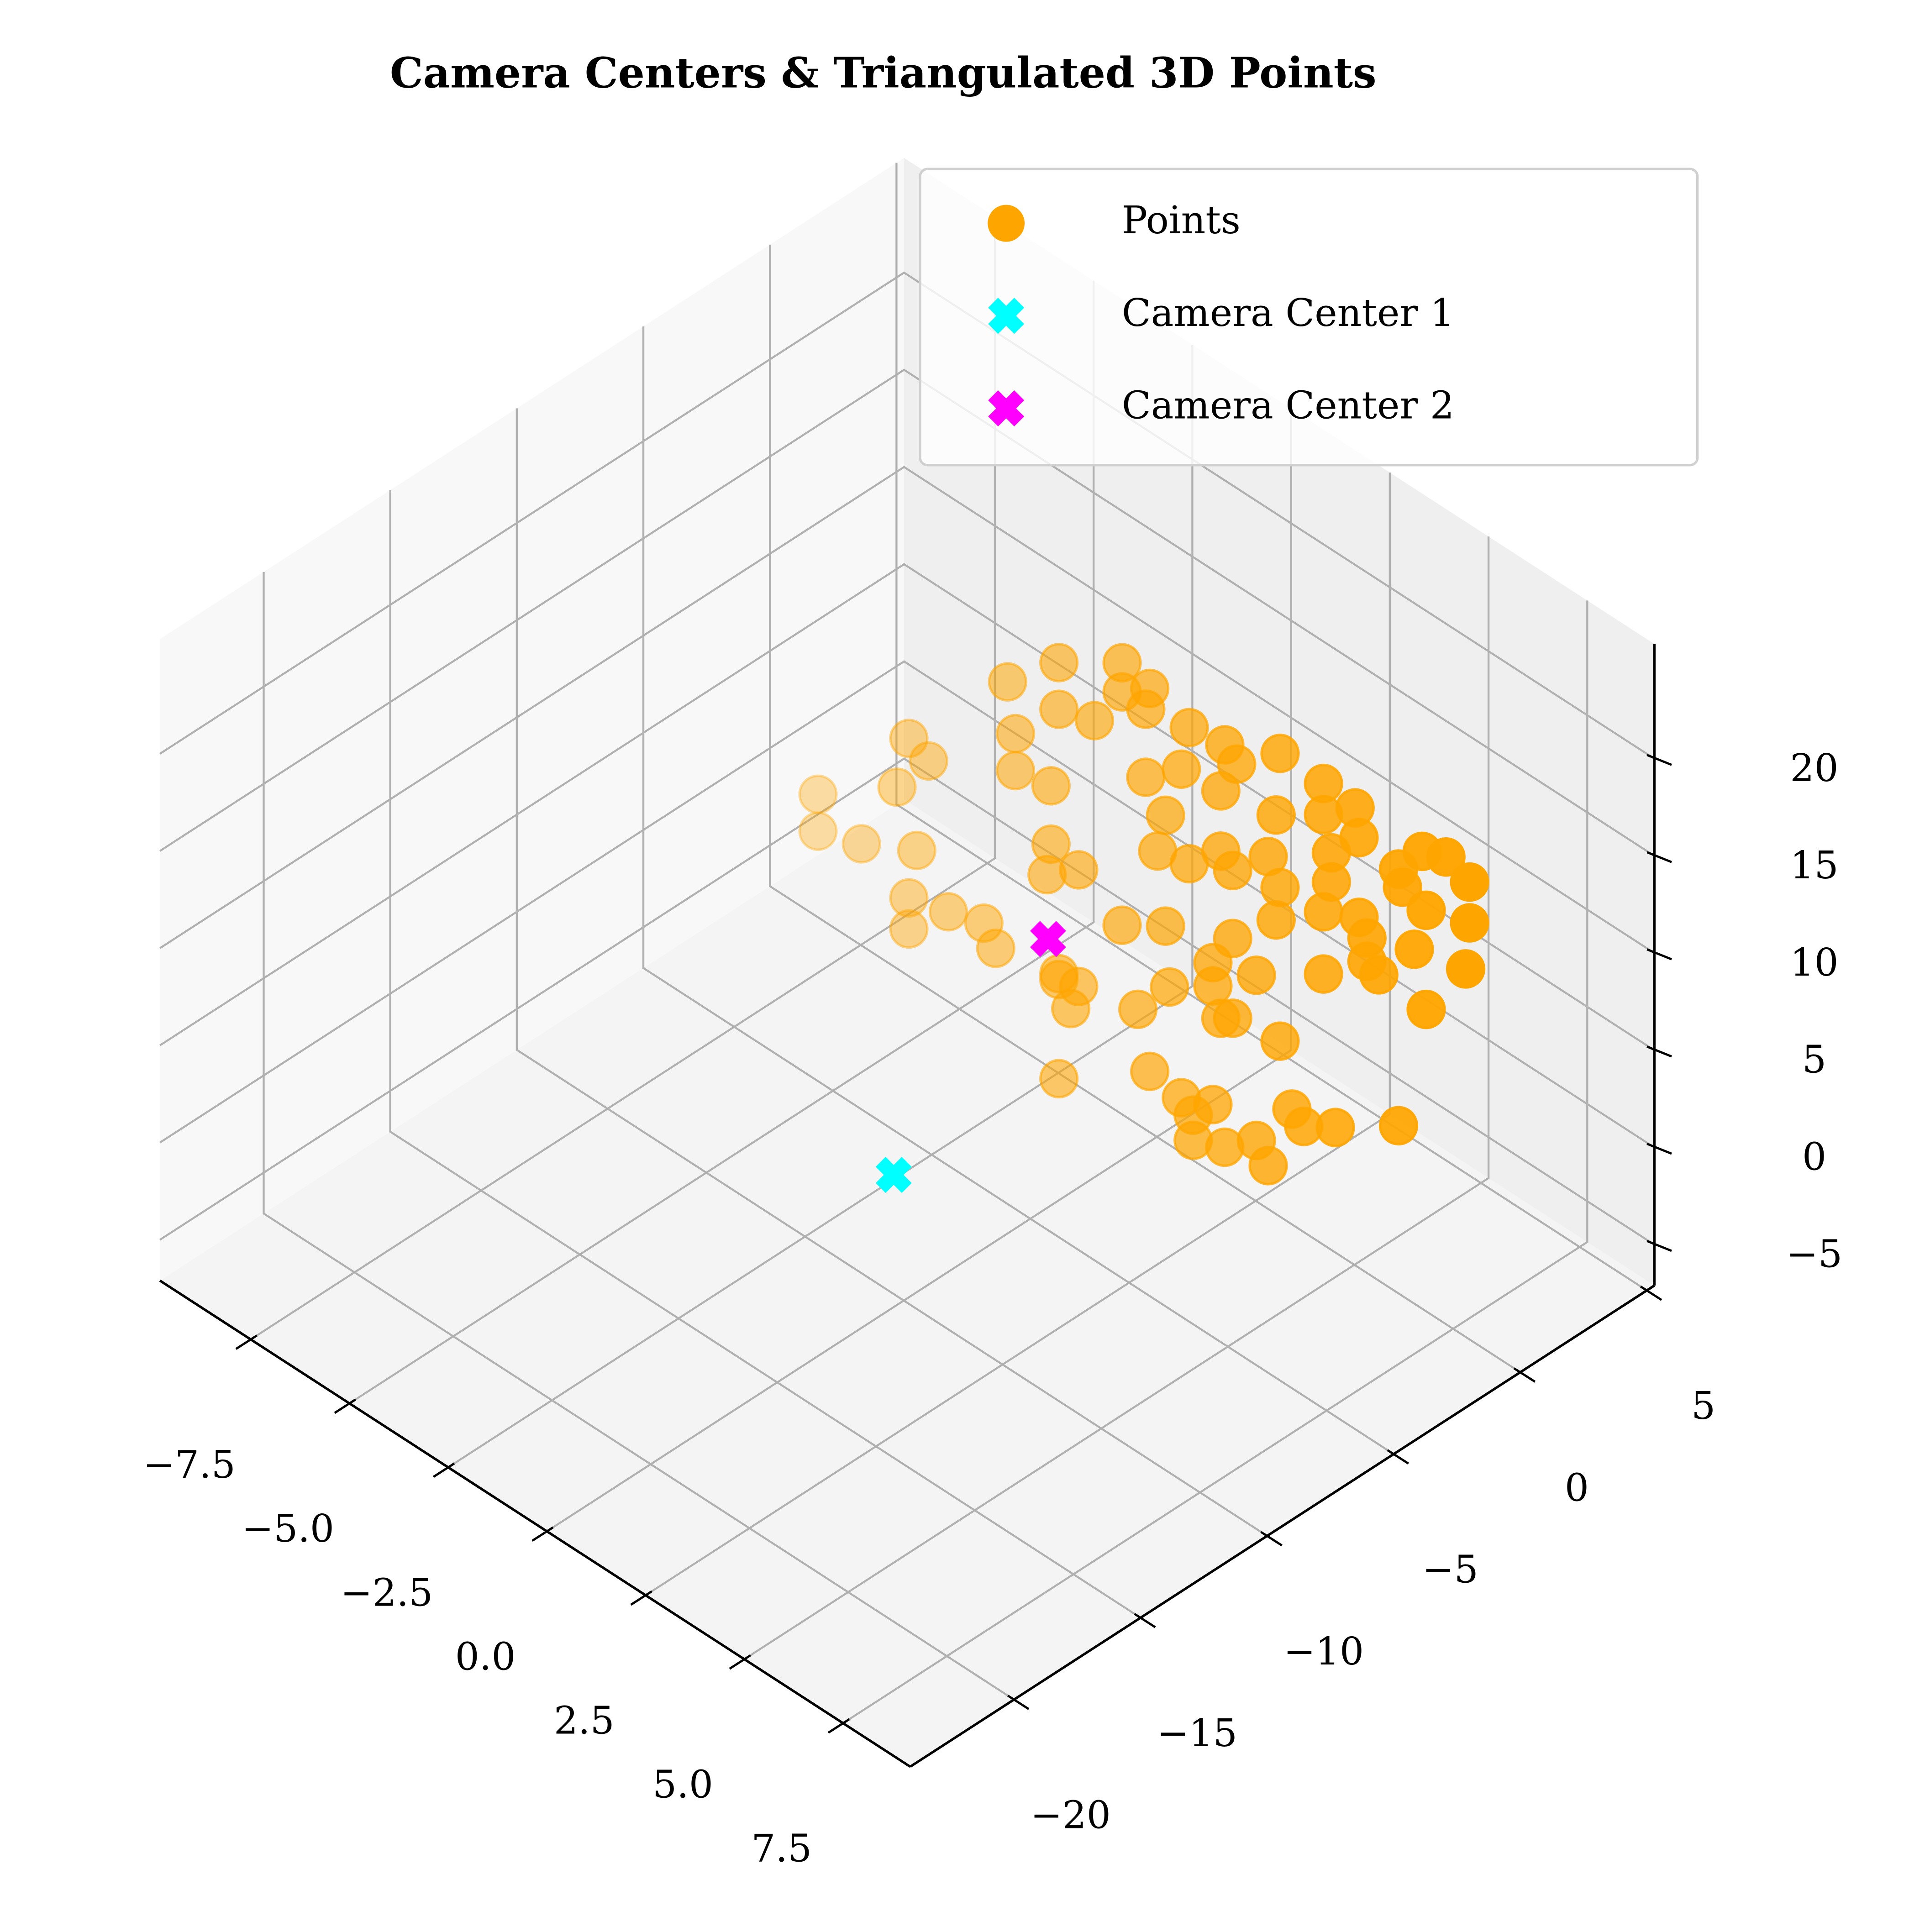 This screenshot has width=1909, height=1932. I want to click on y-tick-label: −10, so click(1323, 1651).